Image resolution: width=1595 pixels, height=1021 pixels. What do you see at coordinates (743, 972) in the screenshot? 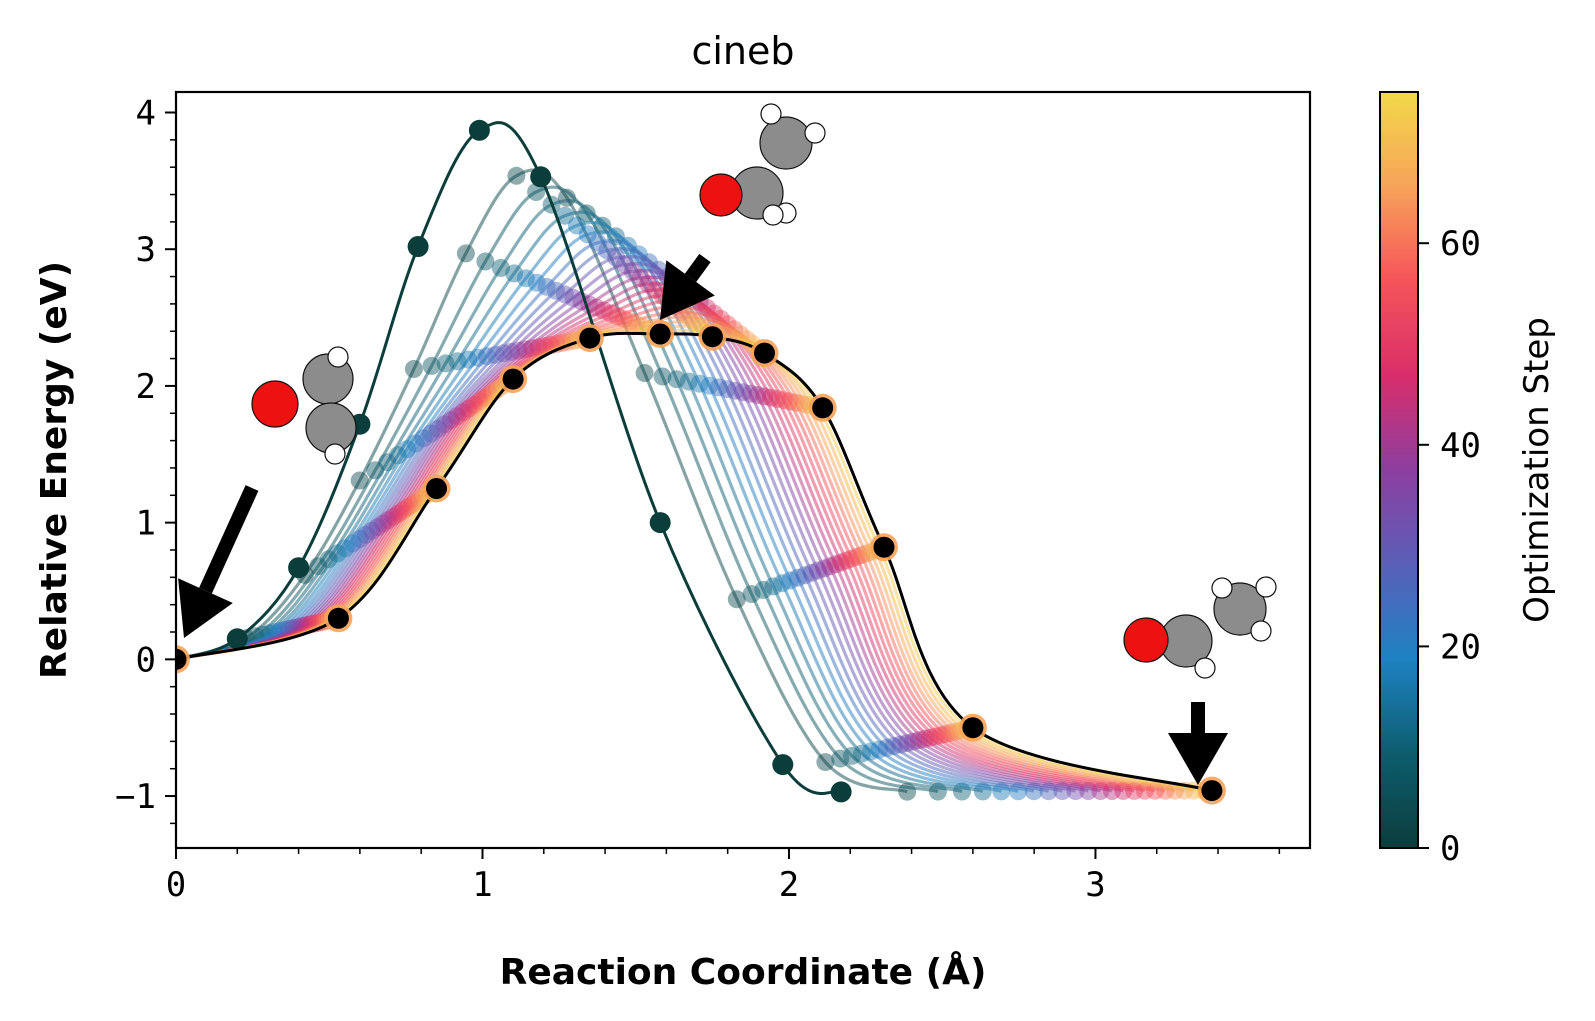
I see `x-axis-title: Reaction Coordinate (Å)` at bounding box center [743, 972].